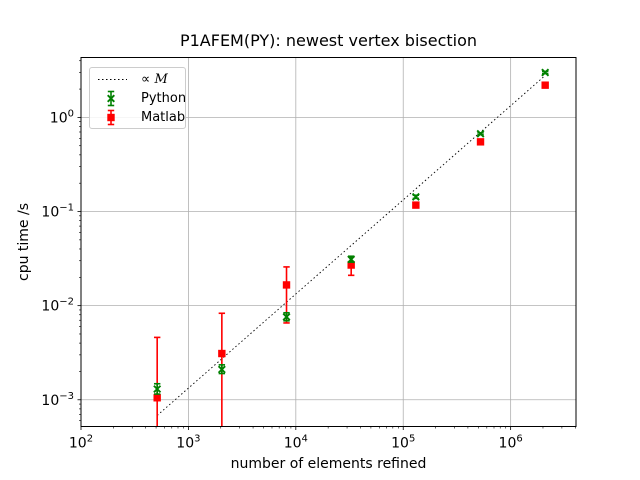 This screenshot has height=480, width=640. Describe the element at coordinates (328, 40) in the screenshot. I see `figure-title: P1AFEM(PY): newest vertex bisection` at that location.